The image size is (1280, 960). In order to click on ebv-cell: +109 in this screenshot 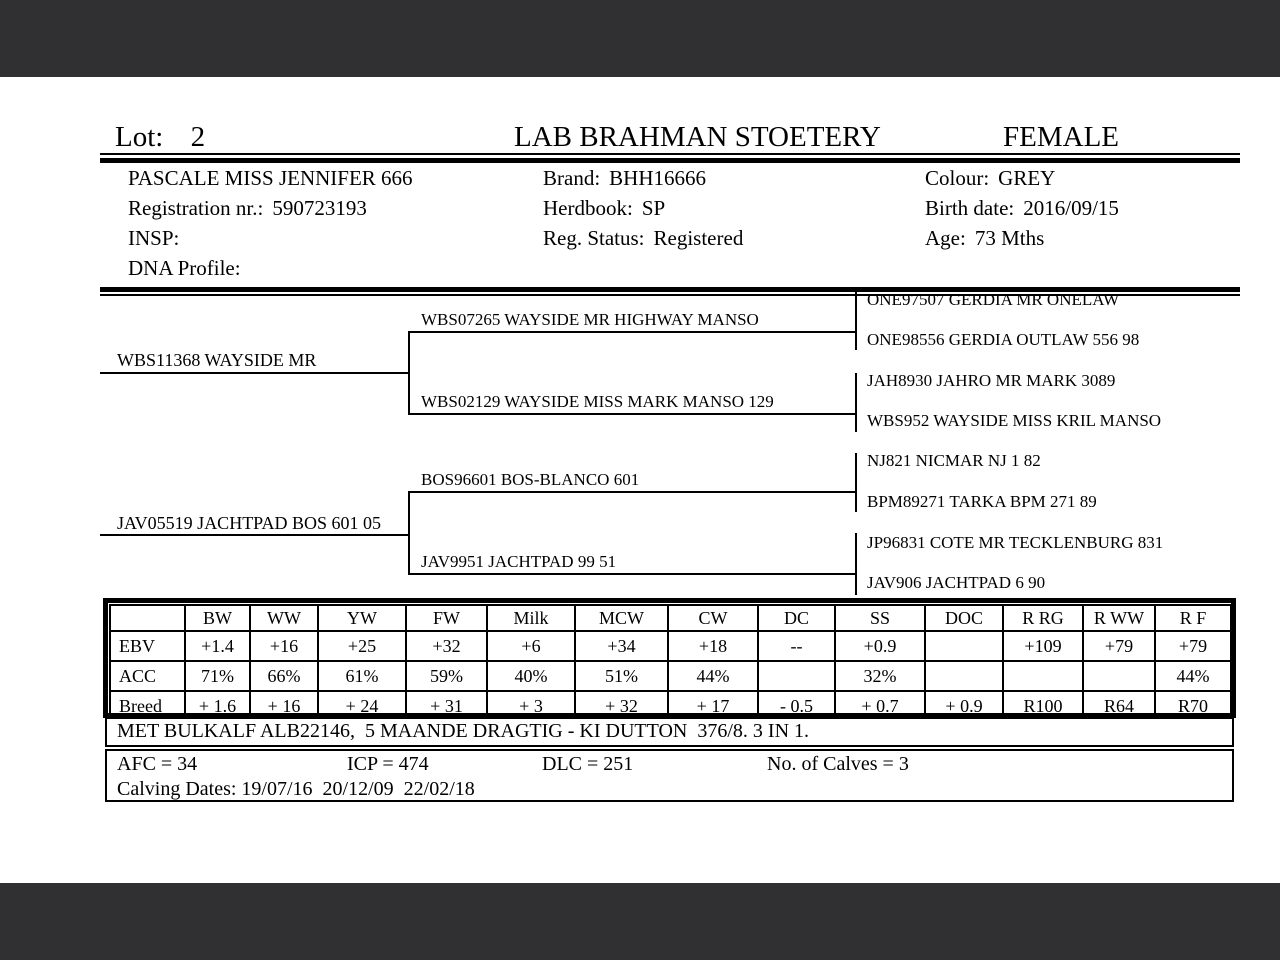, I will do `click(1043, 646)`.